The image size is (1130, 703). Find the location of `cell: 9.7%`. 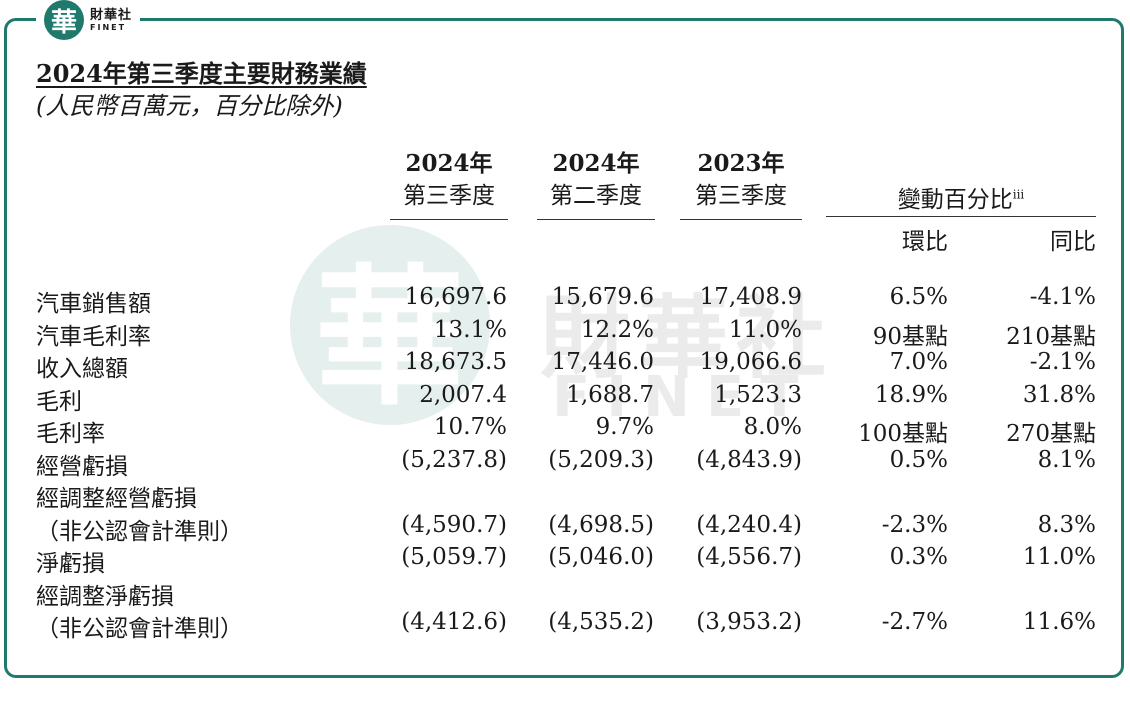

cell: 9.7% is located at coordinates (624, 427).